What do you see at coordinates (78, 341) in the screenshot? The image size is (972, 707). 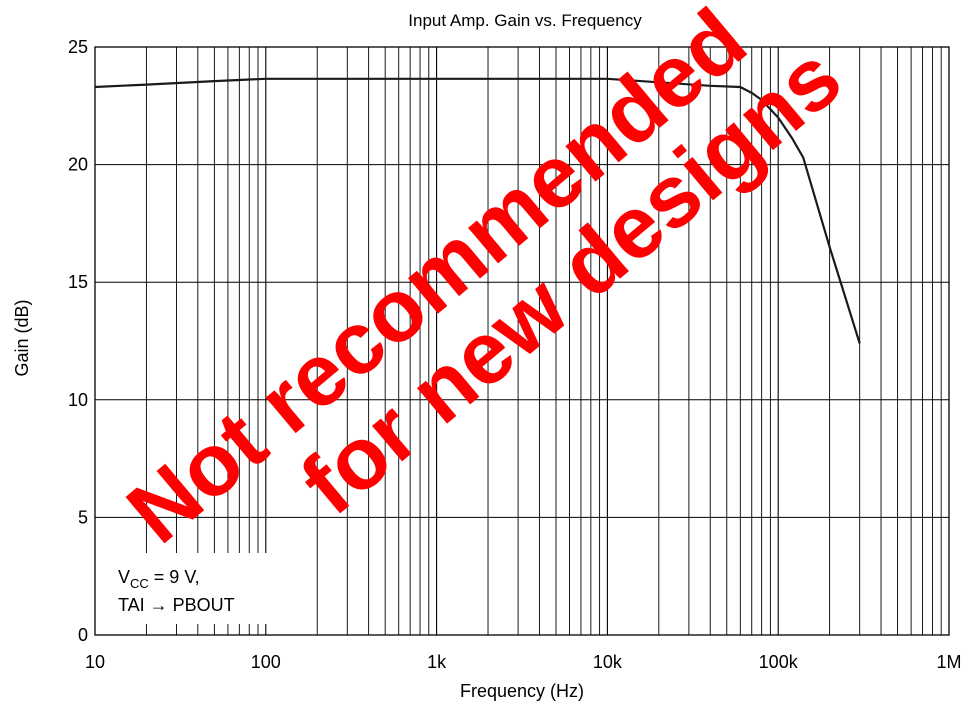 I see `y-tick-labels: 0 5 10 15 20 25` at bounding box center [78, 341].